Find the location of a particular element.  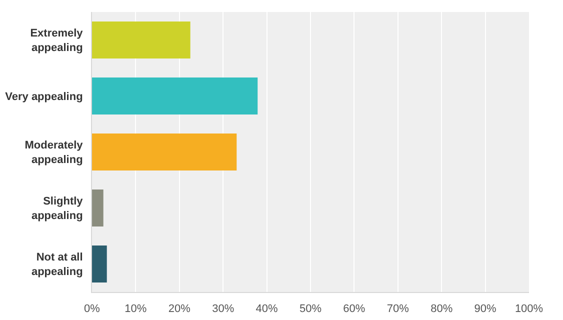

x-tick-label: 70% is located at coordinates (398, 309).